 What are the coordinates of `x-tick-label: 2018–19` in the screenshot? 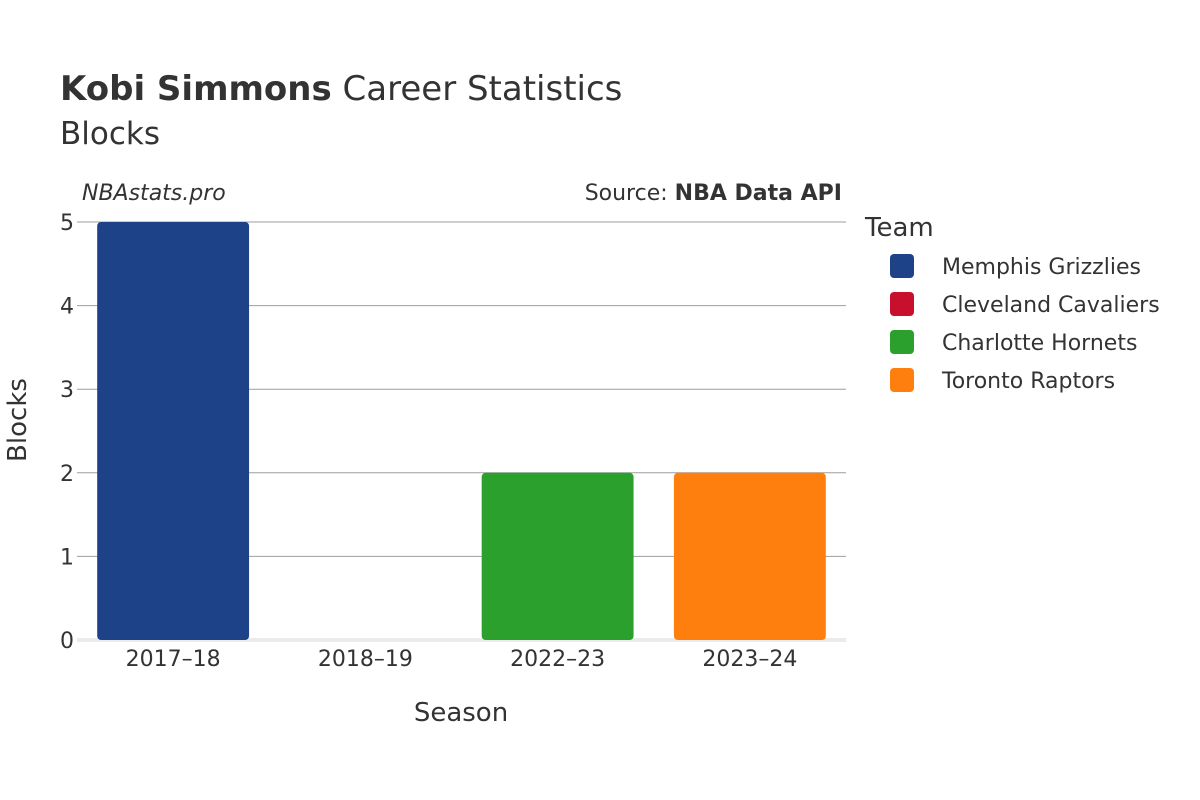 It's located at (365, 659).